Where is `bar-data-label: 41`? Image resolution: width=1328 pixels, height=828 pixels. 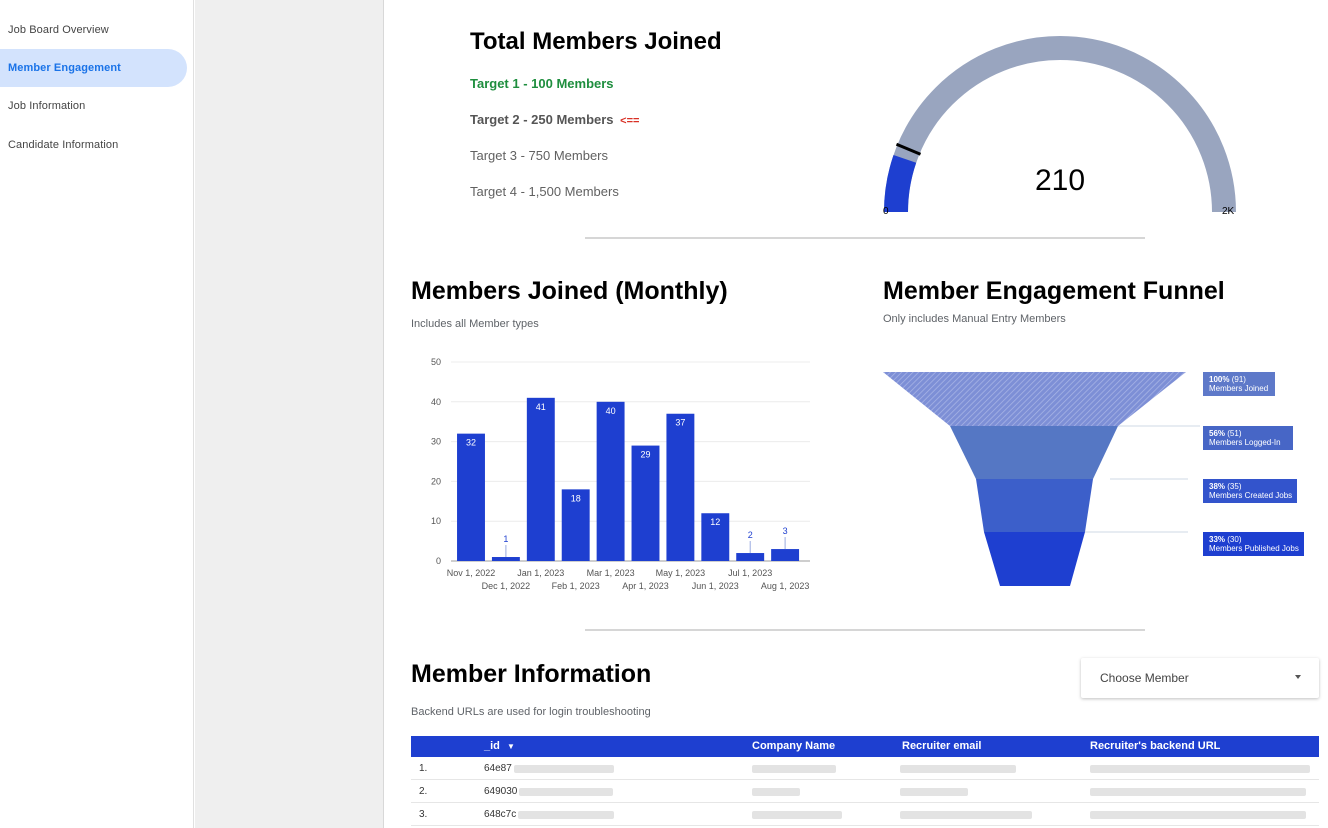 bar-data-label: 41 is located at coordinates (541, 407).